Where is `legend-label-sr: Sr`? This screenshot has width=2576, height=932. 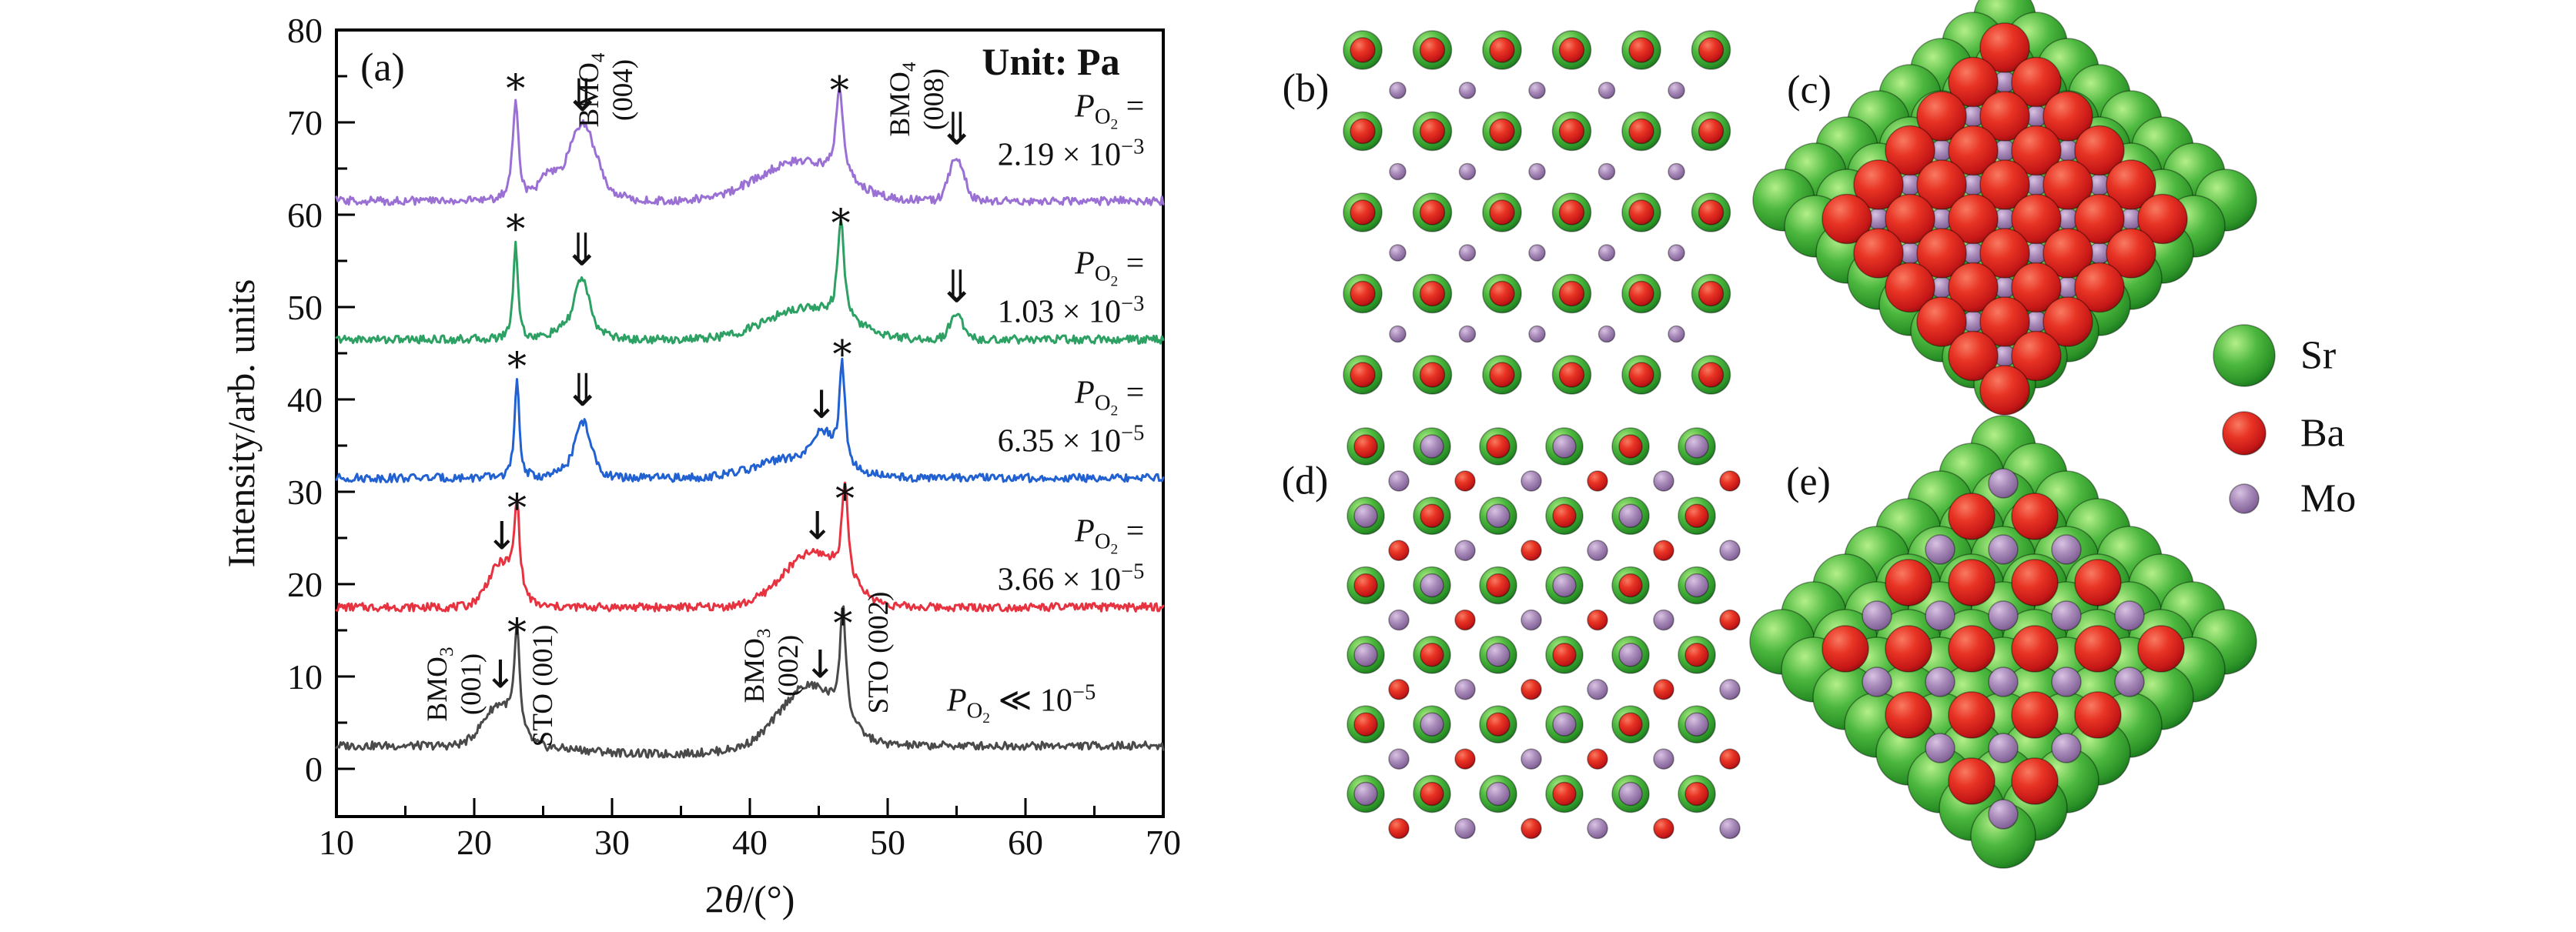
legend-label-sr: Sr is located at coordinates (2318, 355).